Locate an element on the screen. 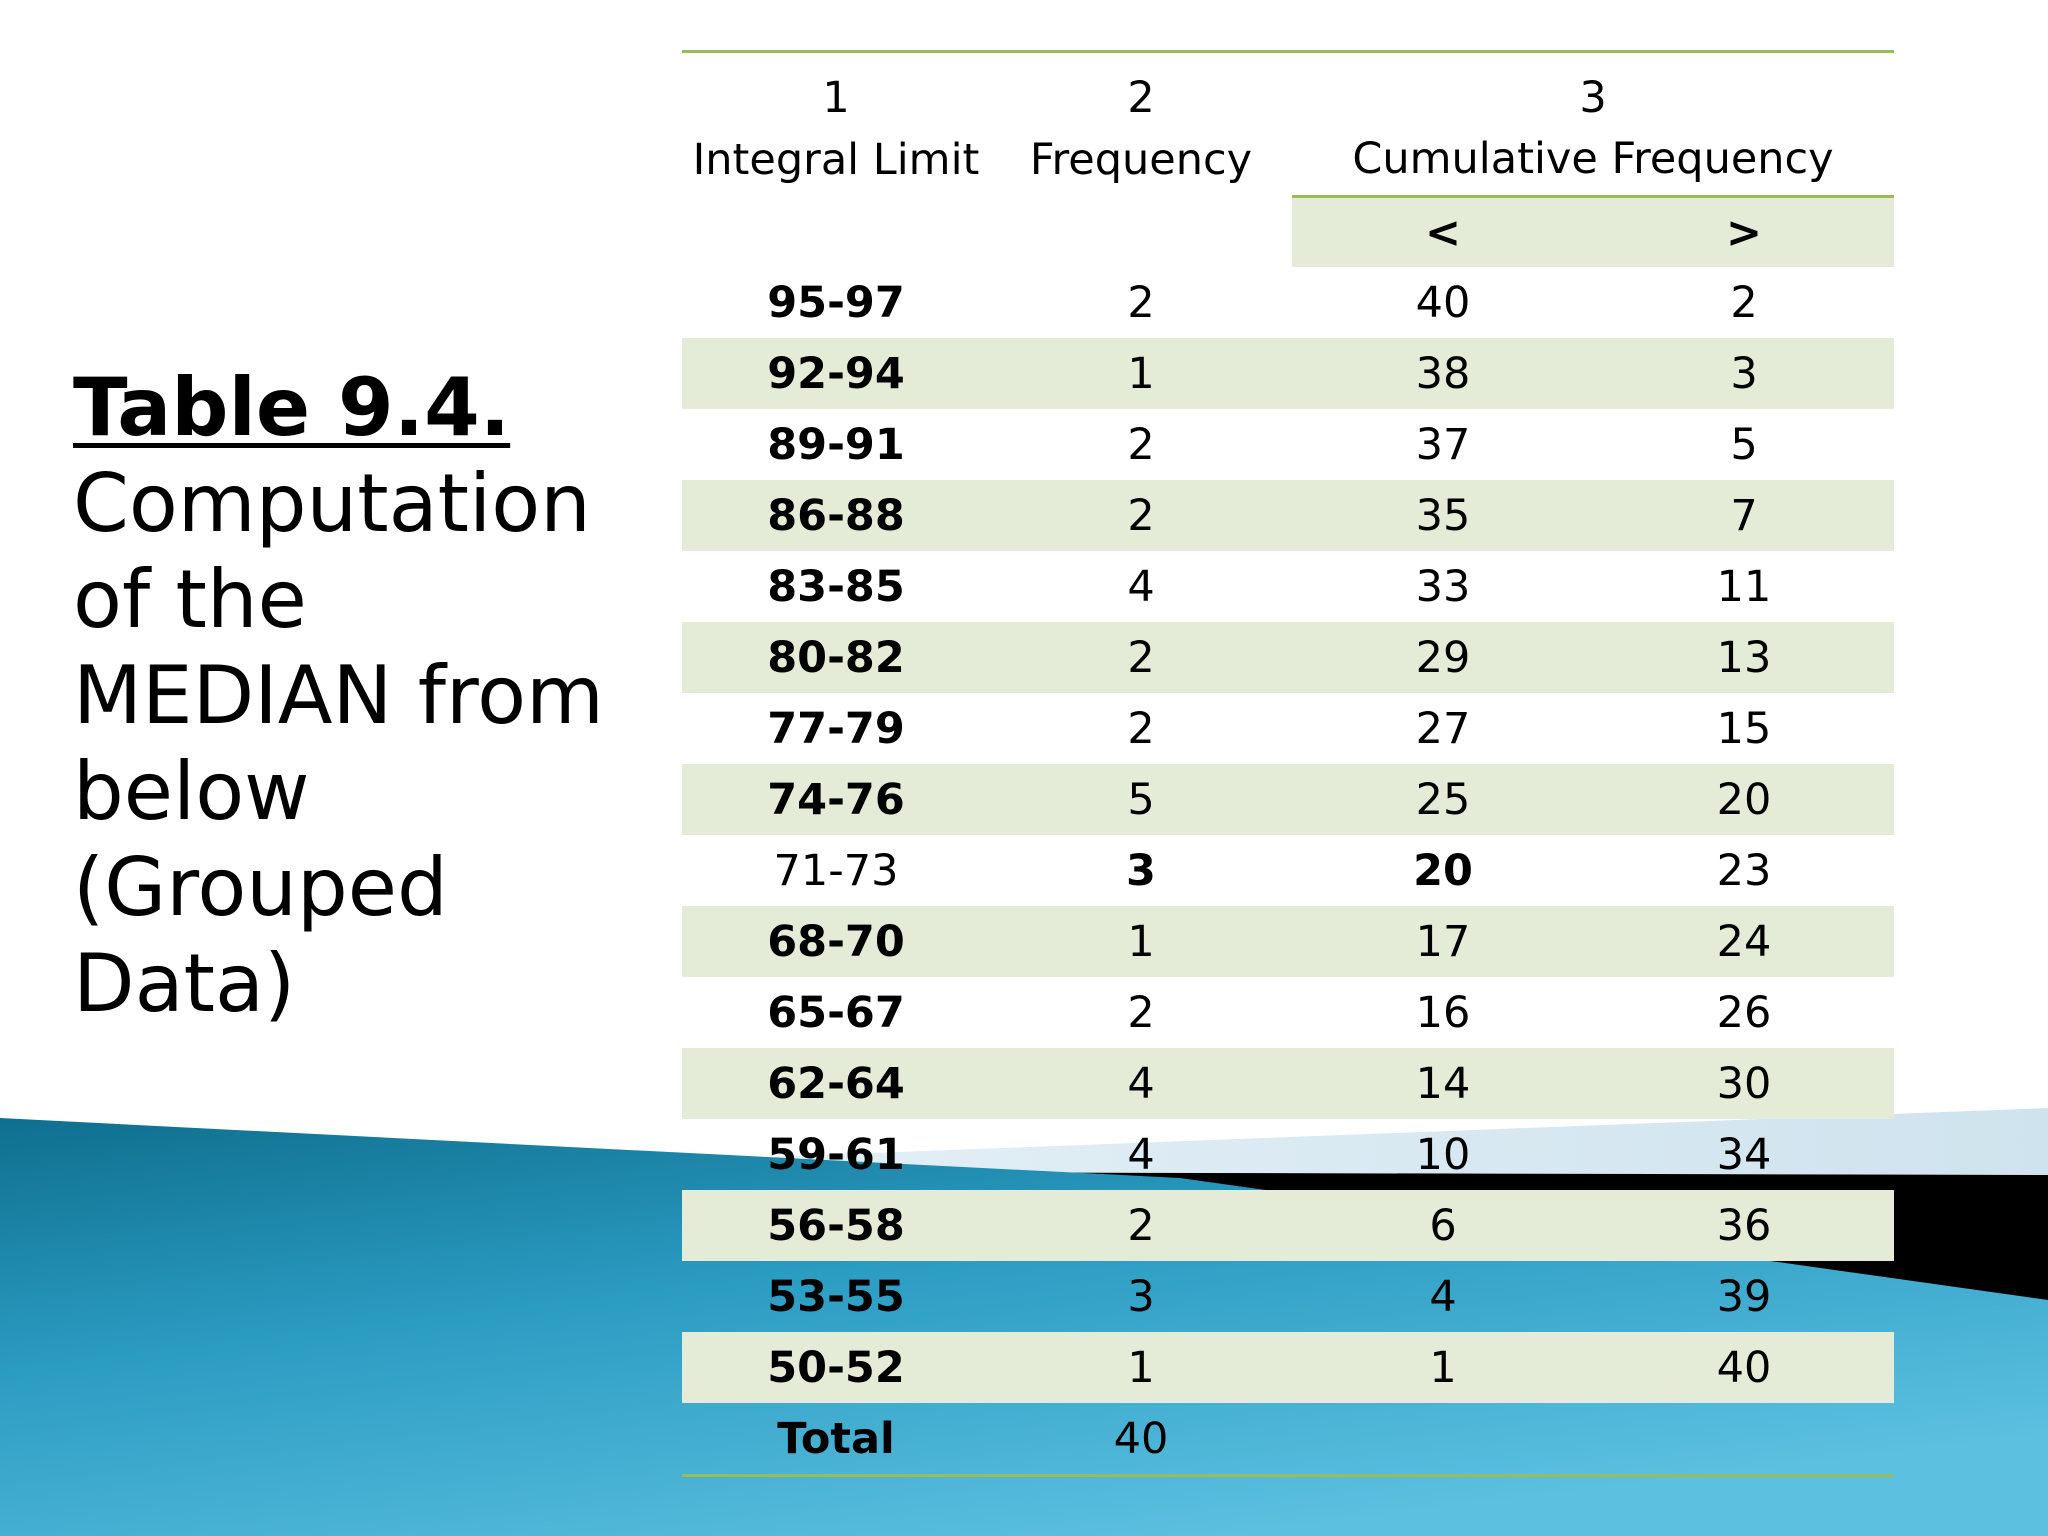  table-row: 89-91 2 37 5 is located at coordinates (1288, 444).